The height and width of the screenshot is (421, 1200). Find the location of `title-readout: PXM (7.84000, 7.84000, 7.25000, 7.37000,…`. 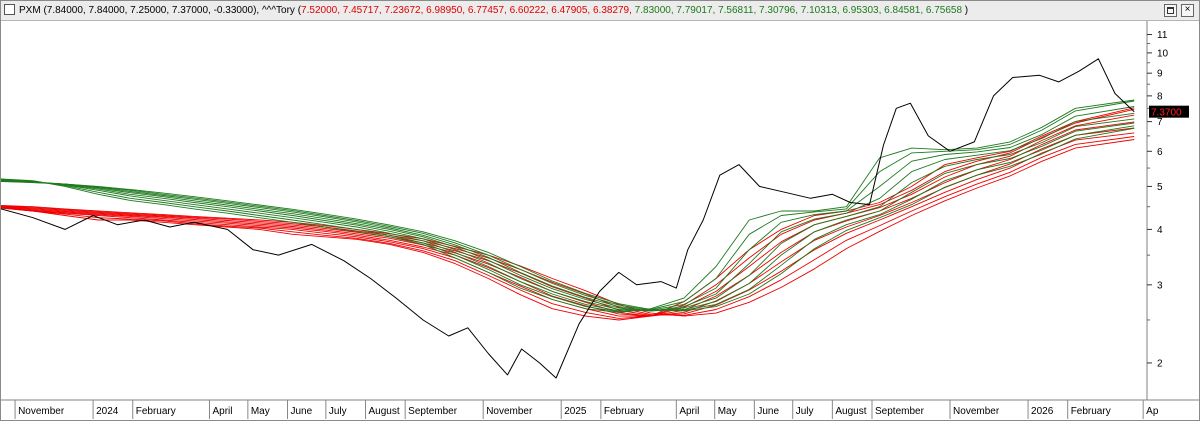

title-readout: PXM (7.84000, 7.84000, 7.25000, 7.37000,… is located at coordinates (493, 10).